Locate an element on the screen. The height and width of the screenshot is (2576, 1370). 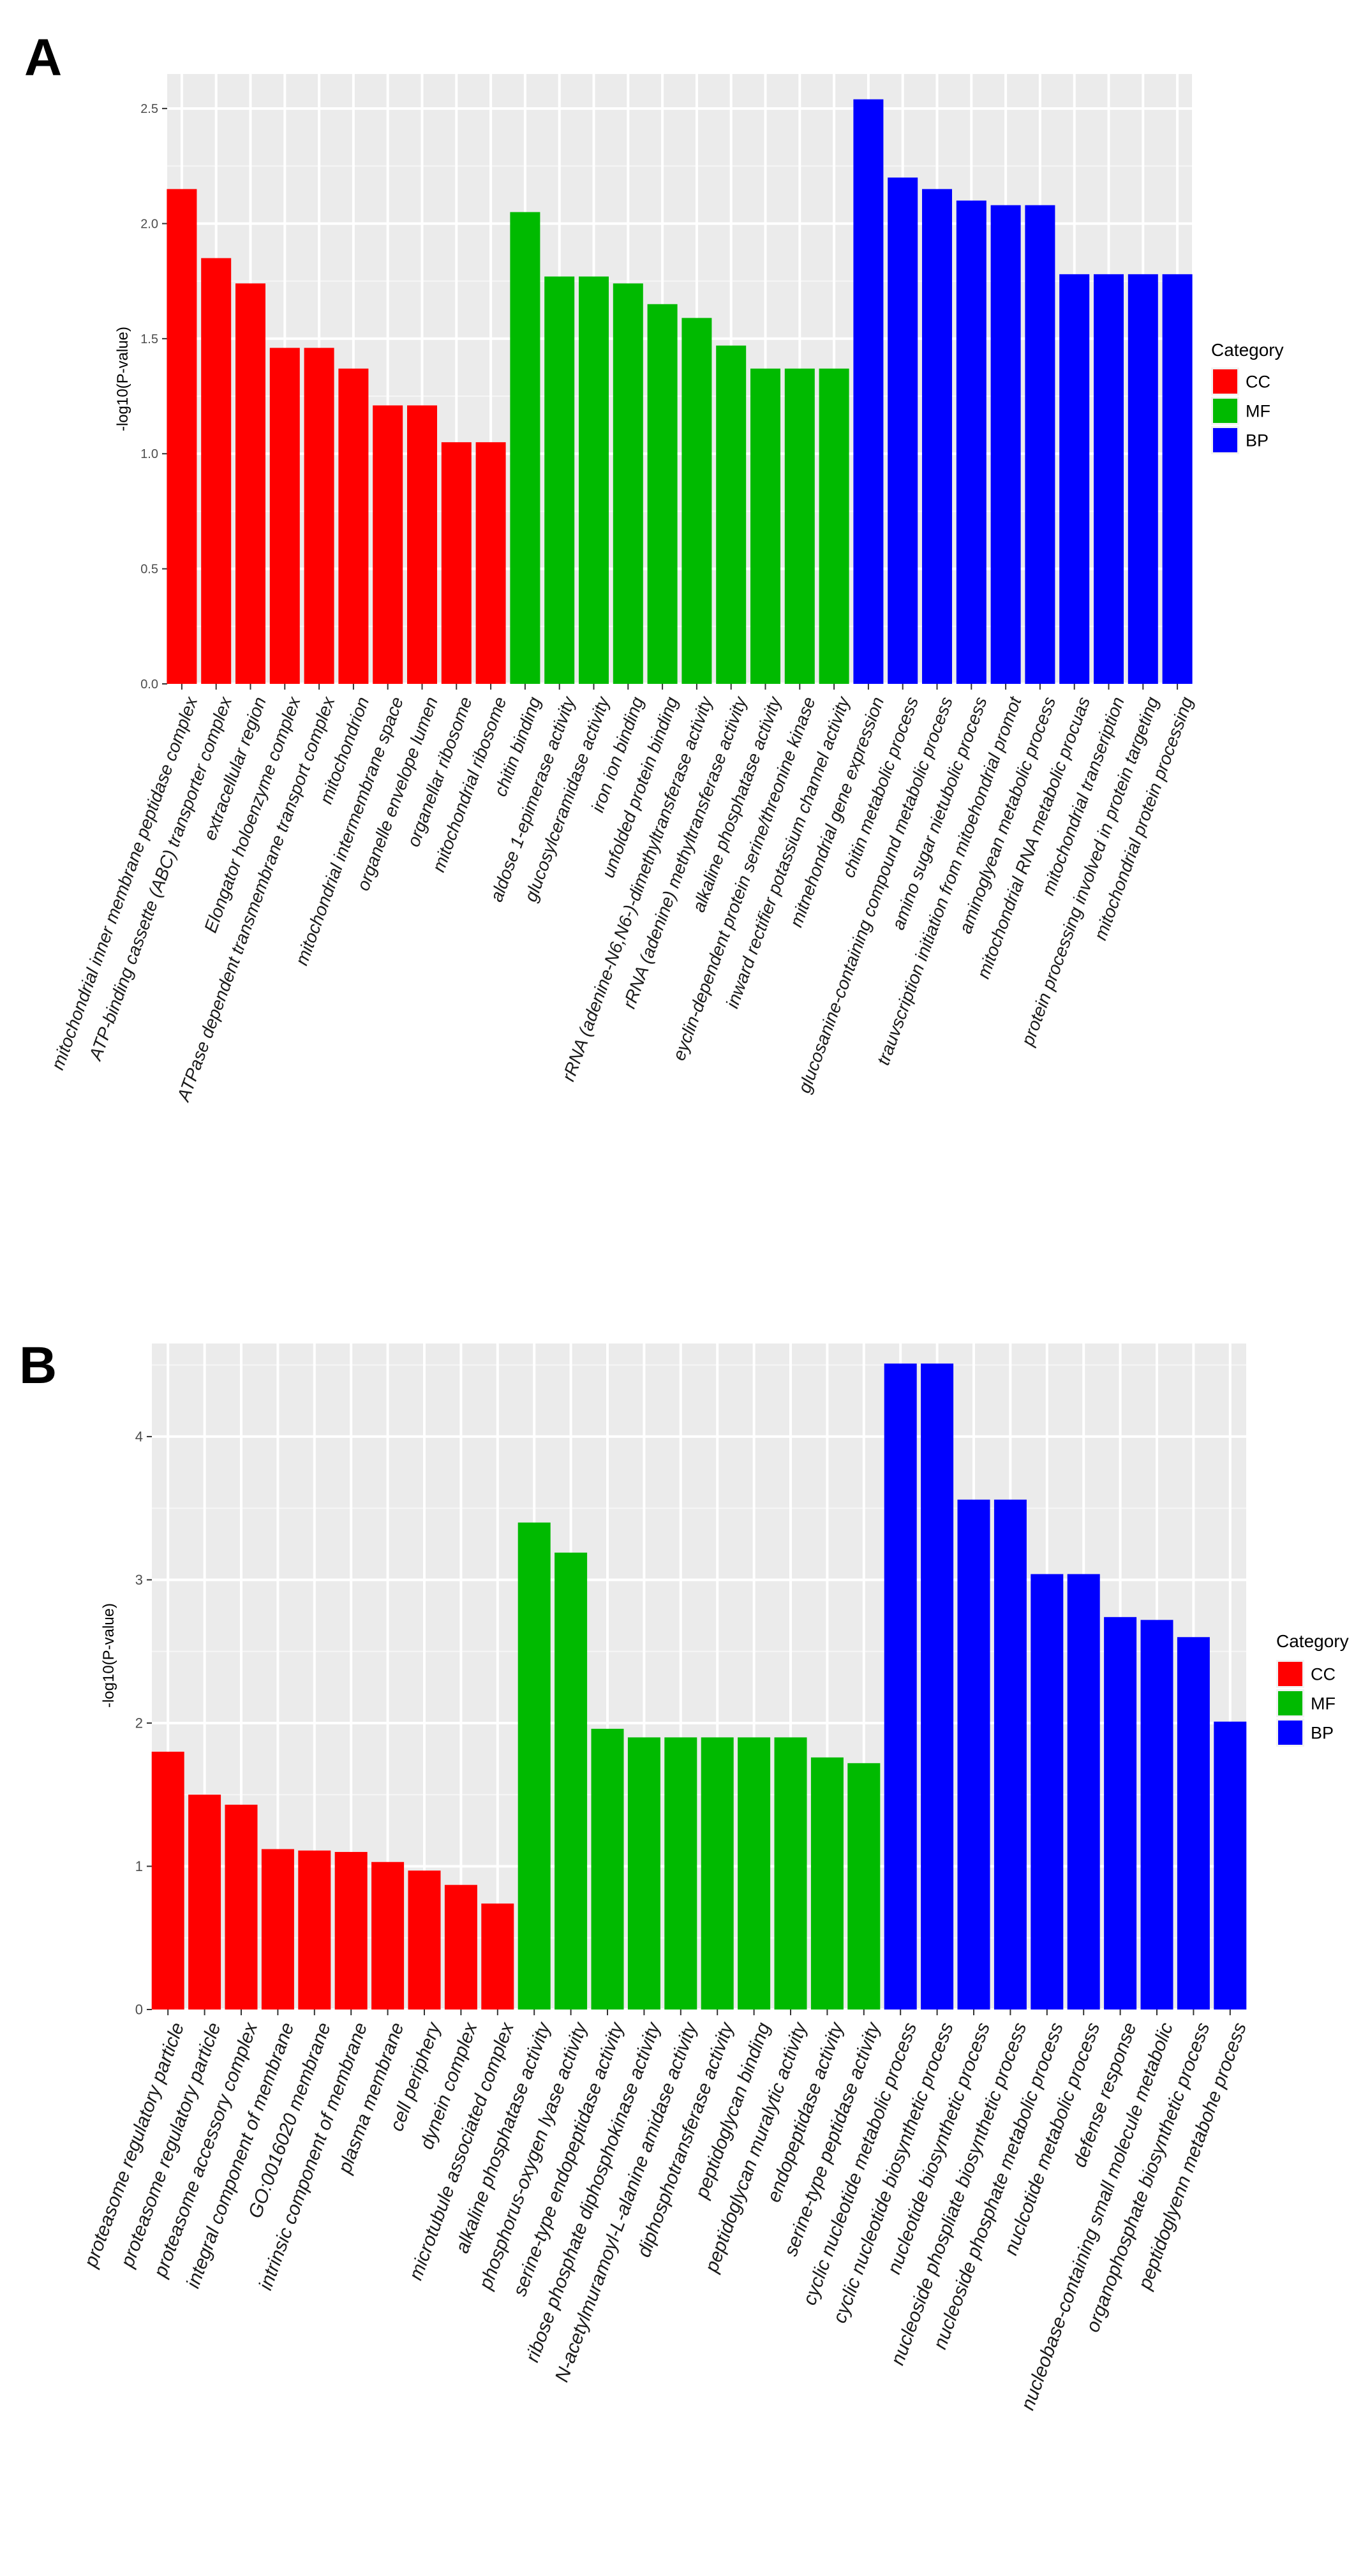
y-tick-label: 2.0 is located at coordinates (149, 224).